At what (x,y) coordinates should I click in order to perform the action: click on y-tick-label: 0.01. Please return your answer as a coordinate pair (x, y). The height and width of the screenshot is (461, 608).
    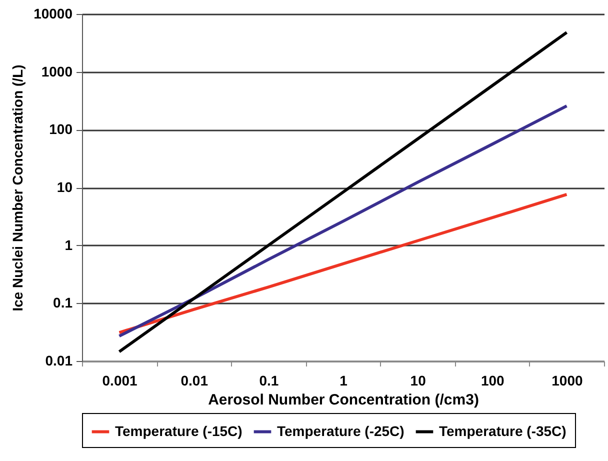
    Looking at the image, I should click on (59, 360).